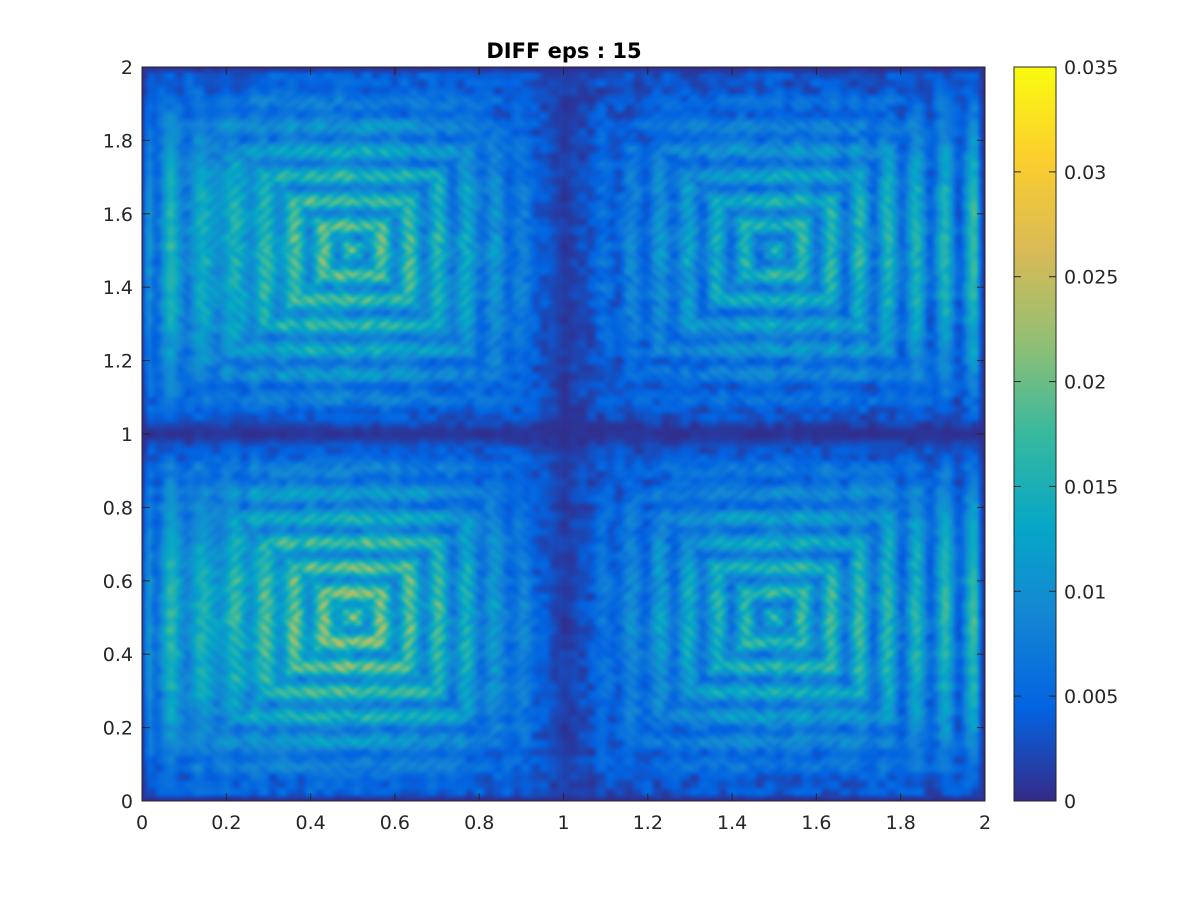 The image size is (1200, 900). I want to click on colorbar-tick-label: 0.02, so click(1085, 383).